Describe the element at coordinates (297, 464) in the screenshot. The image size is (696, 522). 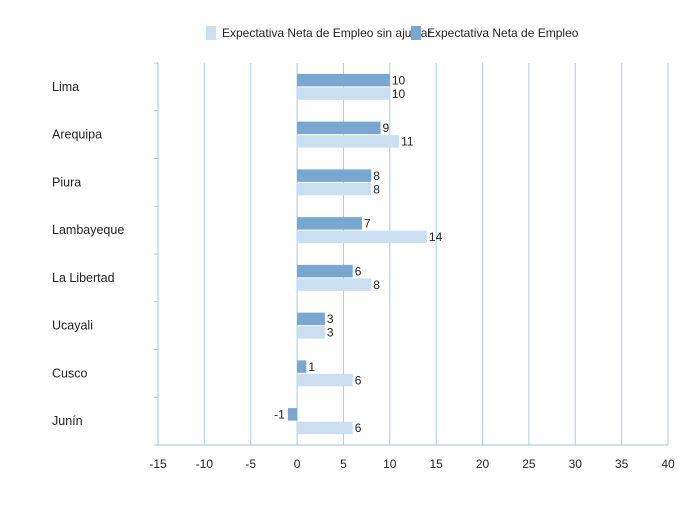
I see `x-tick-label: 0` at that location.